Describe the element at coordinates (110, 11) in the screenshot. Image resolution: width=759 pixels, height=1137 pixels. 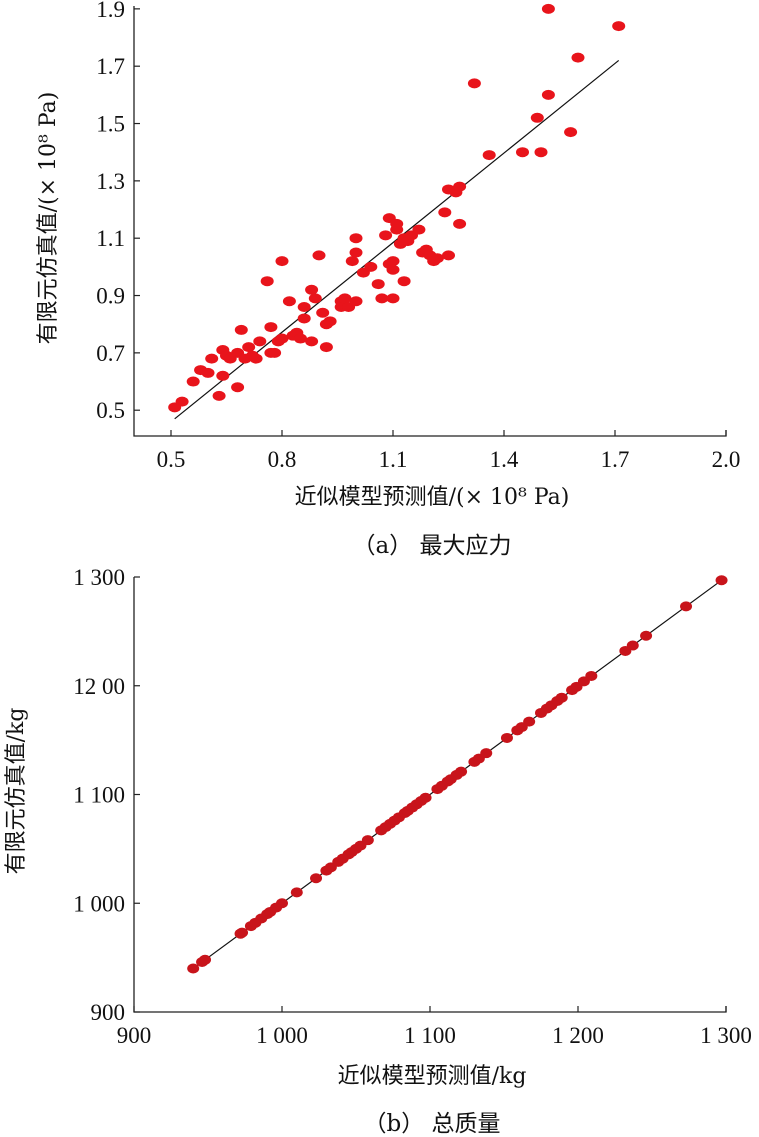
I see `y-tick-label: 1.9` at that location.